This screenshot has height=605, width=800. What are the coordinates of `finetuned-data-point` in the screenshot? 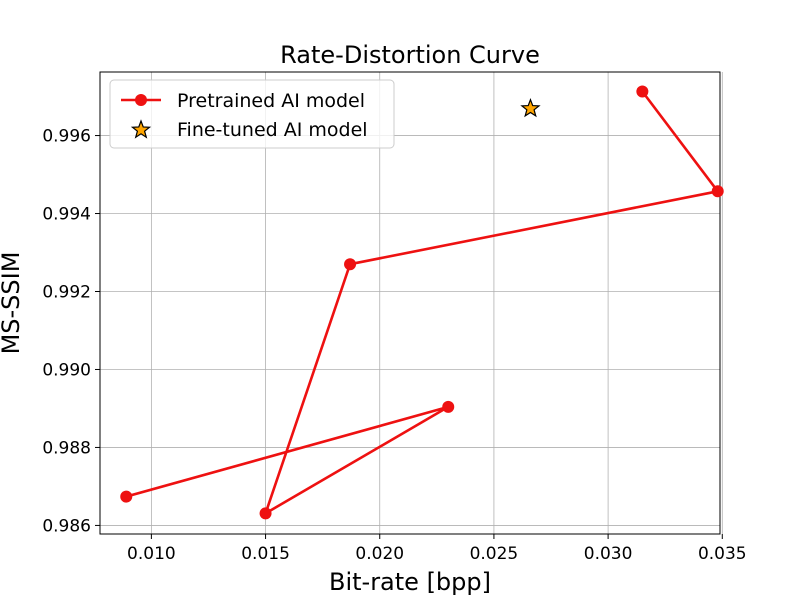 It's located at (530, 107).